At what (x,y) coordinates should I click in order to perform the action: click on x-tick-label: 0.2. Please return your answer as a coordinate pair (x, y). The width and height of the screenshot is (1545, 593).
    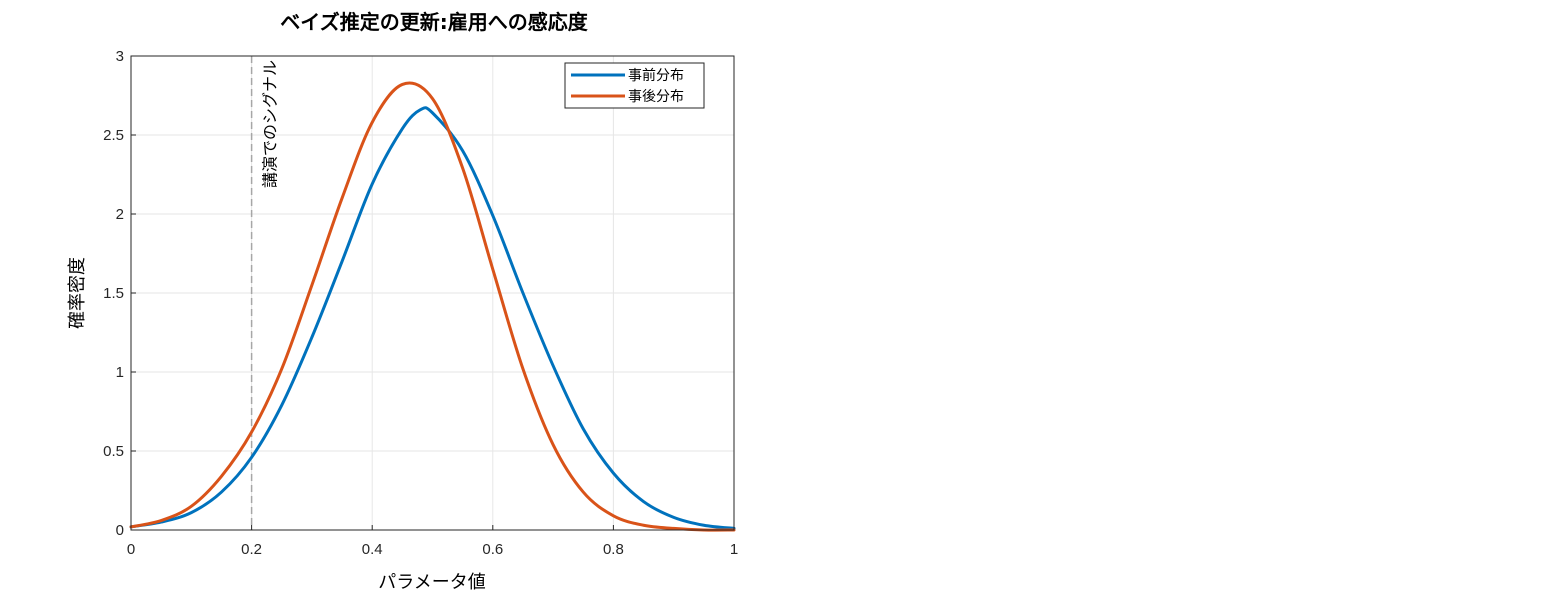
    Looking at the image, I should click on (251, 549).